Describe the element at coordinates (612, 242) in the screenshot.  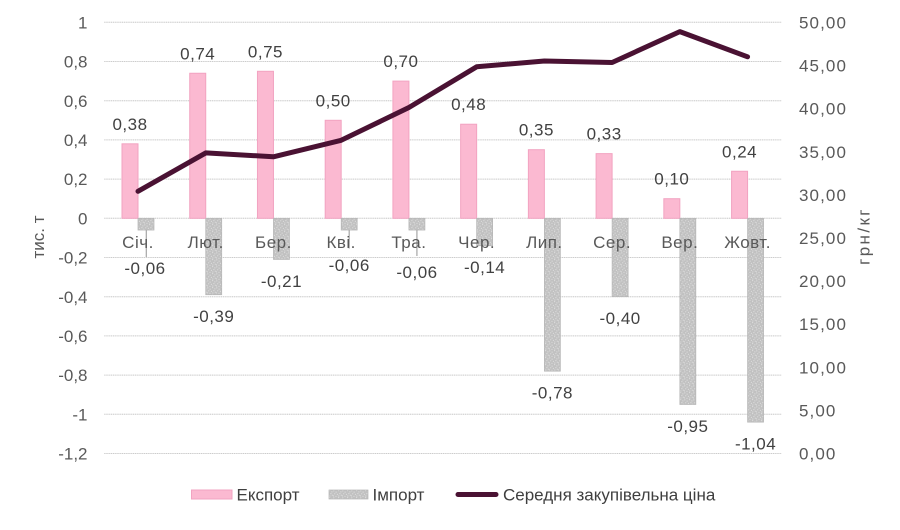
I see `svg-text: Сер.` at that location.